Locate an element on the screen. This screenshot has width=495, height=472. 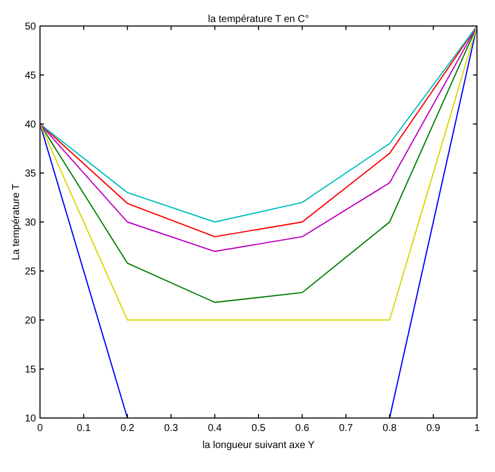
x-tick-label: 0.2 is located at coordinates (127, 428).